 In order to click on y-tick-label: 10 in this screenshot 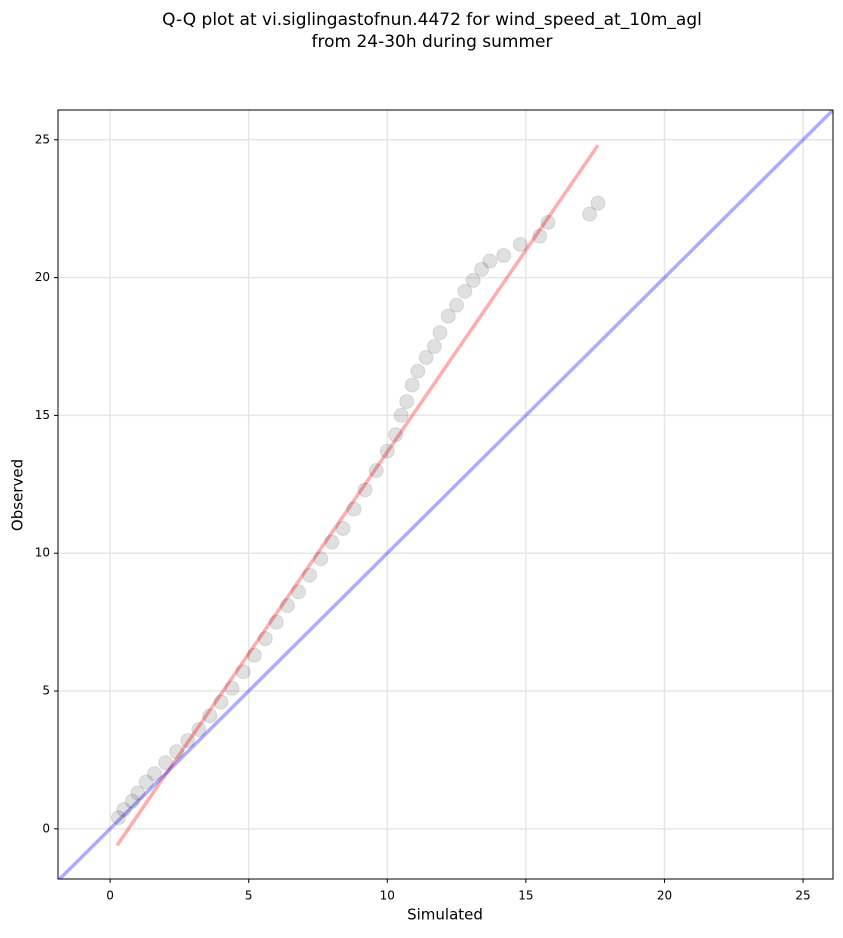, I will do `click(42, 553)`.